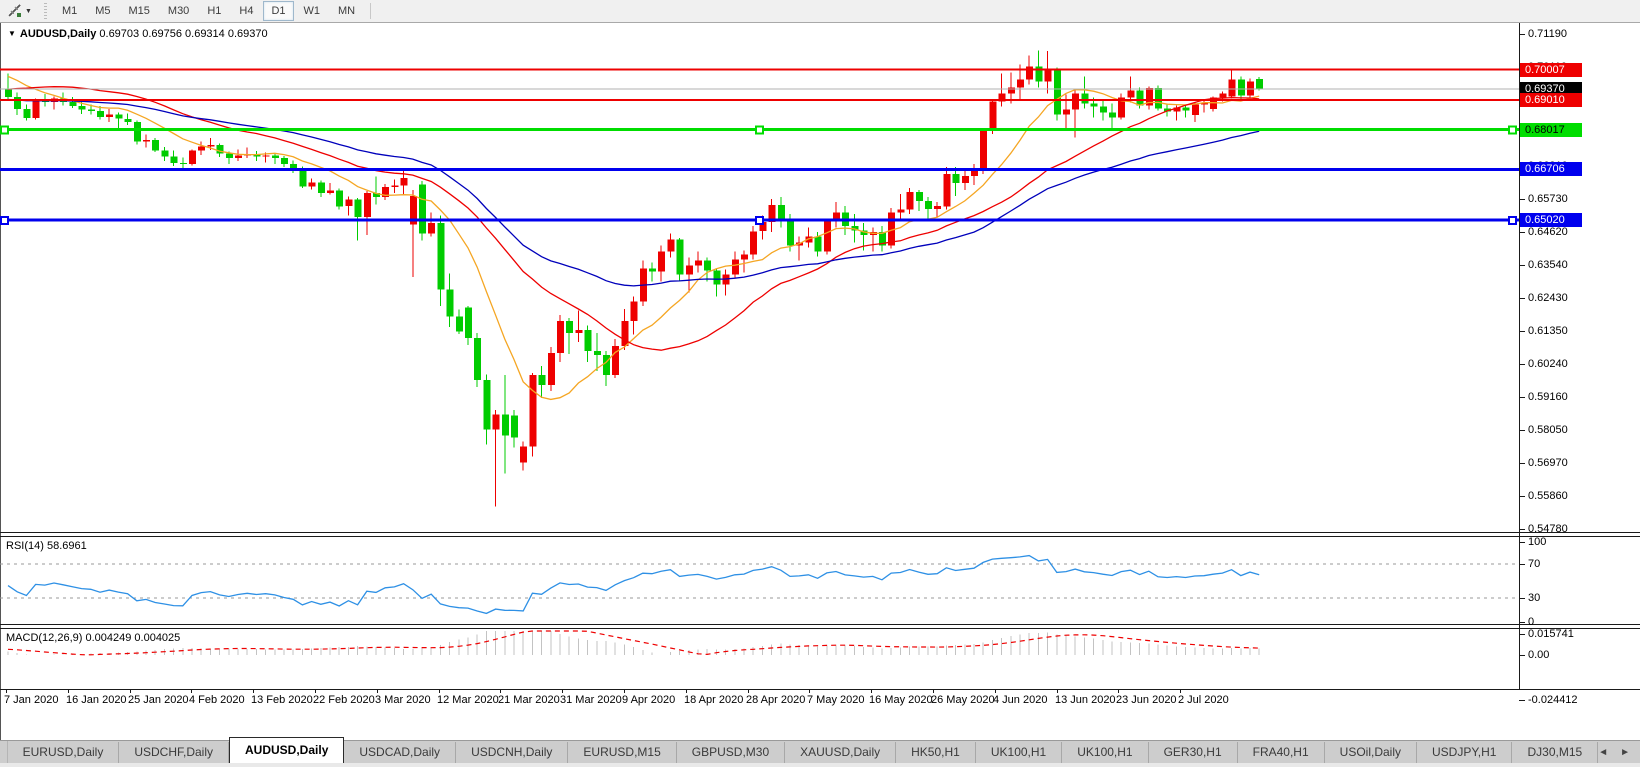  What do you see at coordinates (1548, 430) in the screenshot?
I see `price-tick-label: 0.58050` at bounding box center [1548, 430].